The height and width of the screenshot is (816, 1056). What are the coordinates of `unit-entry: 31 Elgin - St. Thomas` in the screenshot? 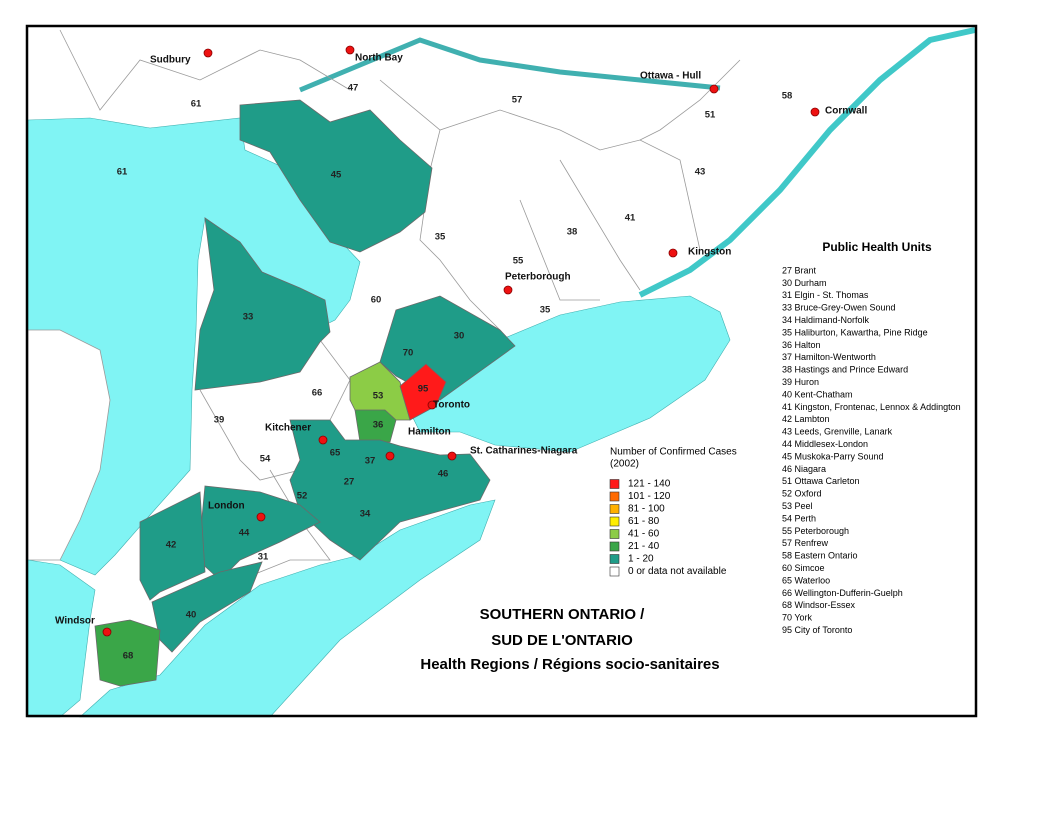 It's located at (825, 295).